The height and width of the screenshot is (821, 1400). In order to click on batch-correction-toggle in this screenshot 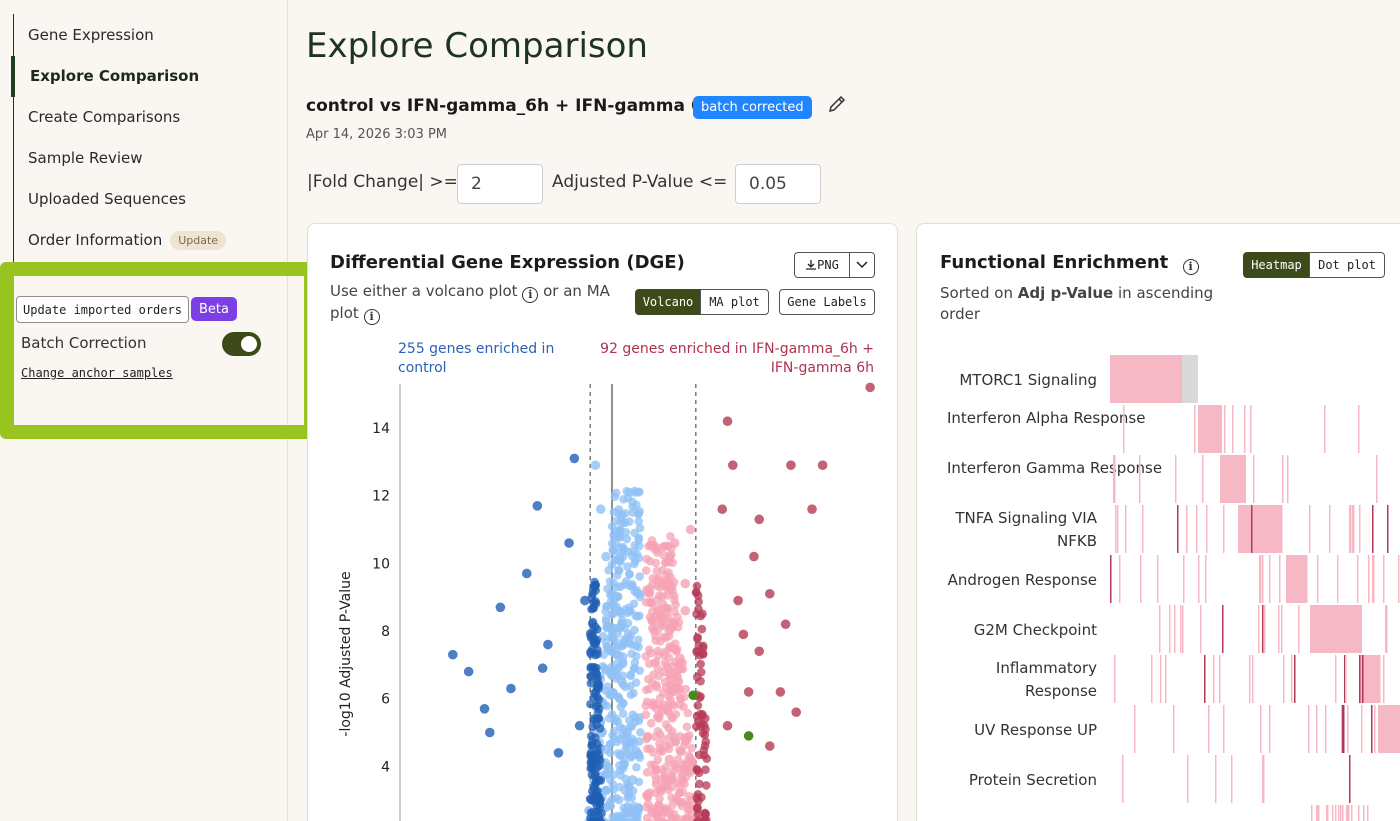, I will do `click(241, 344)`.